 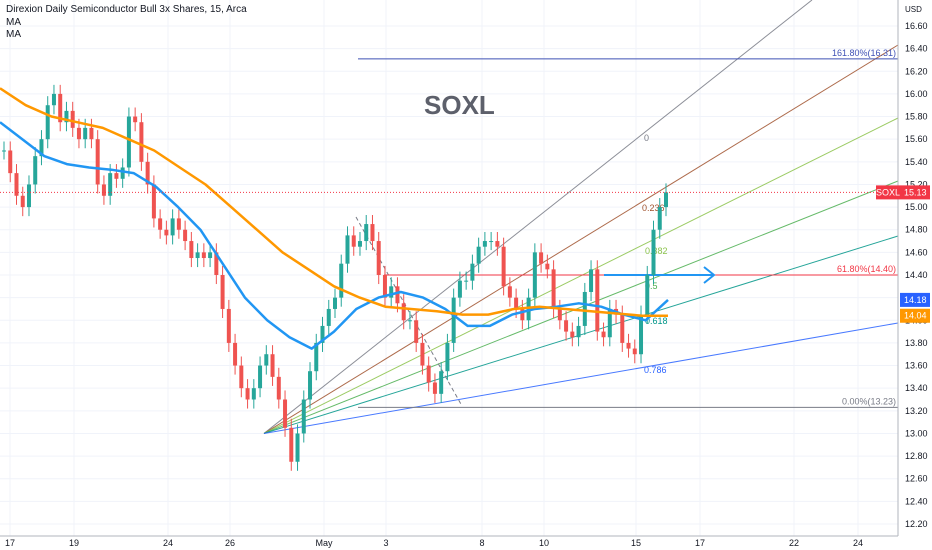 What do you see at coordinates (903, 254) in the screenshot?
I see `price-badges: SOXL 15.13 14.18 14.04` at bounding box center [903, 254].